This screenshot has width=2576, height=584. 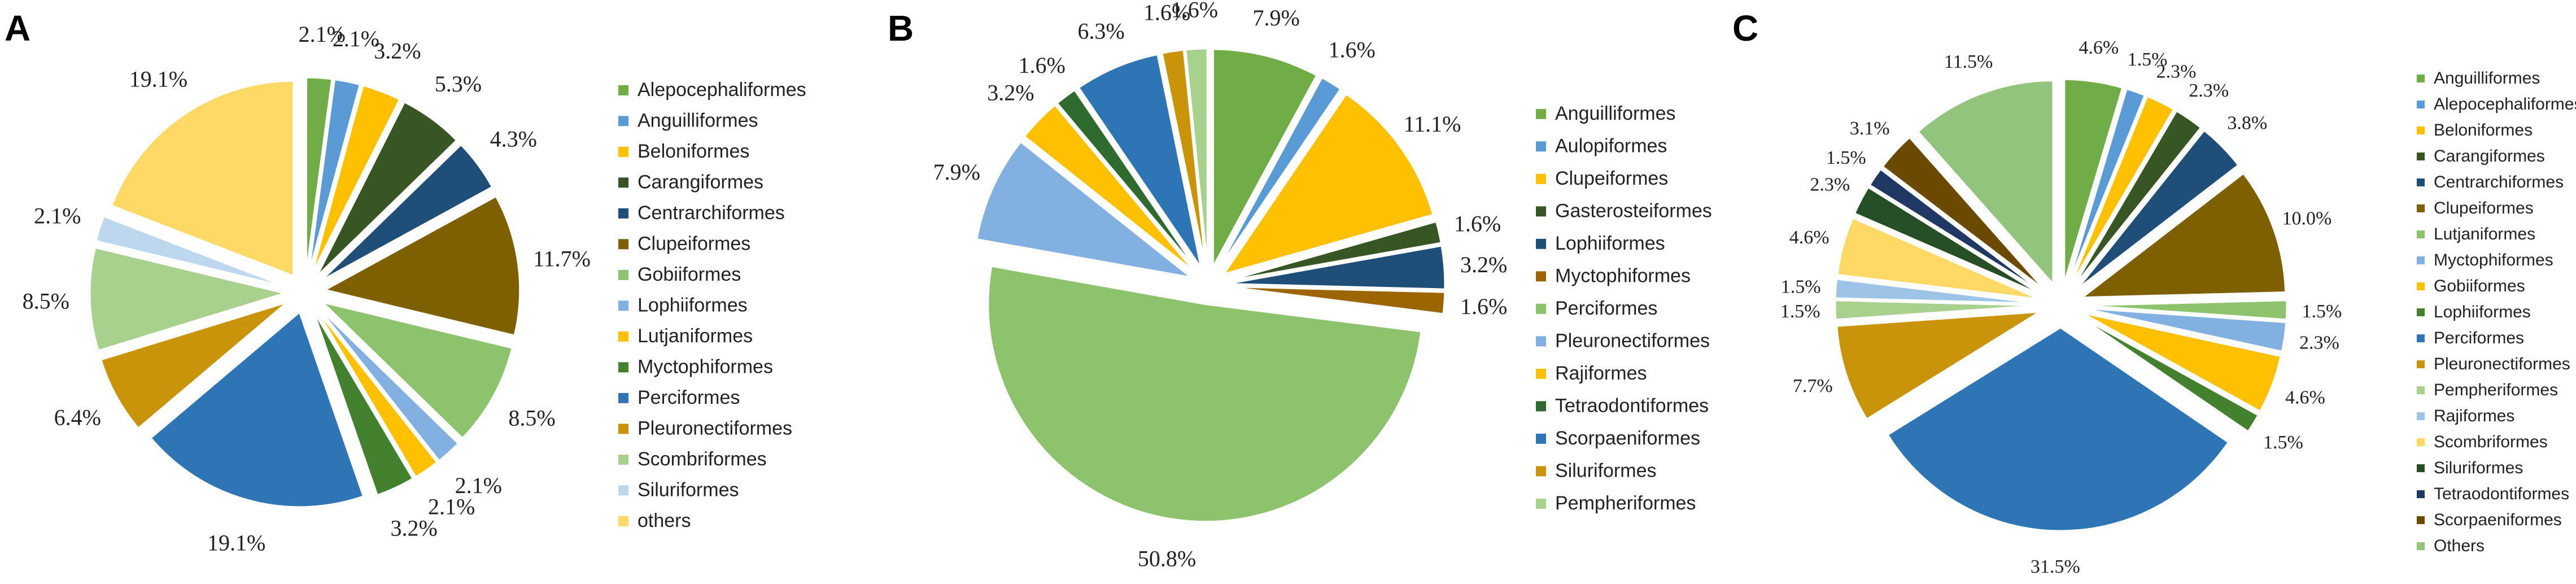 I want to click on legend-swatch-lutjaniformes, so click(x=623, y=336).